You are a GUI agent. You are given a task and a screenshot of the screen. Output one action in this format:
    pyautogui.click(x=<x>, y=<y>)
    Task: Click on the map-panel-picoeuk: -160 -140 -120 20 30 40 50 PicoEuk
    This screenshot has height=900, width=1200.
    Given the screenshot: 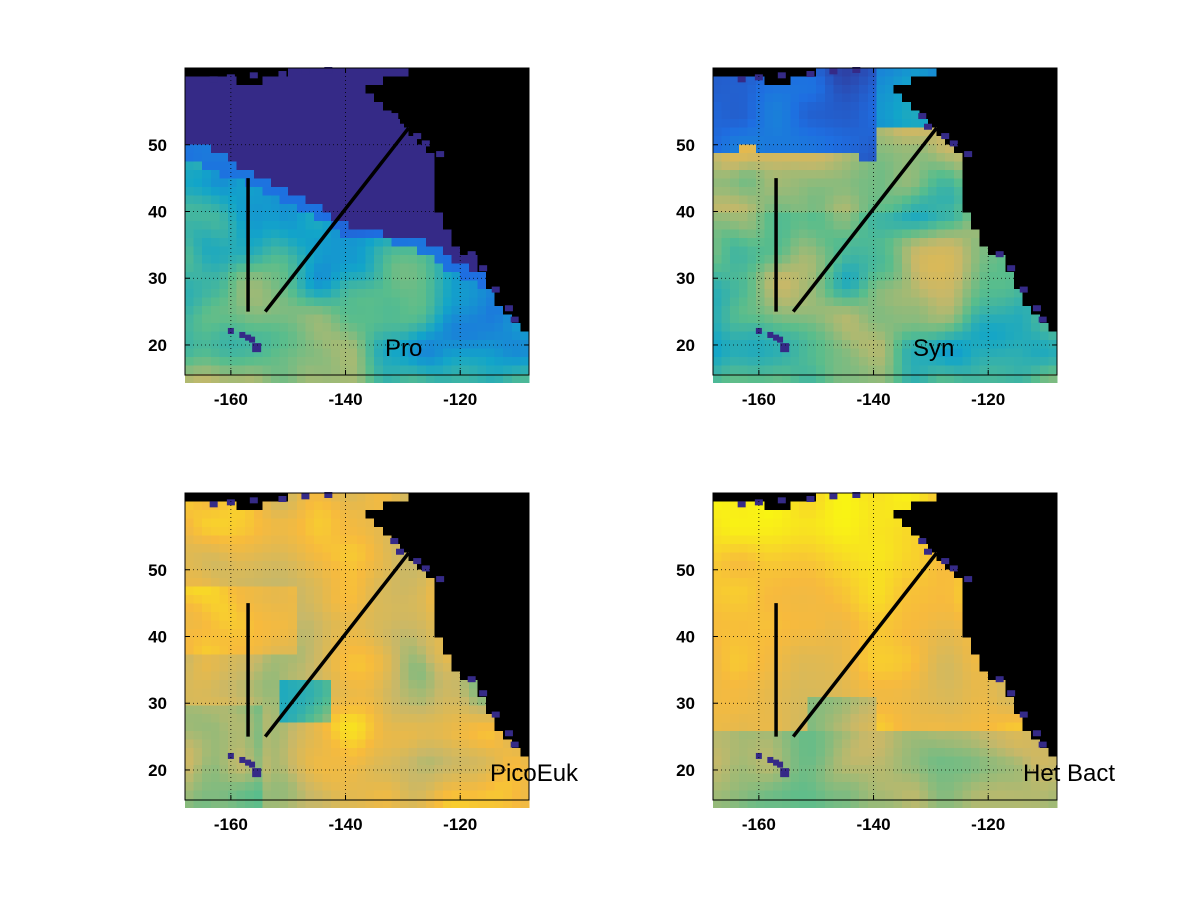 What is the action you would take?
    pyautogui.click(x=363, y=663)
    